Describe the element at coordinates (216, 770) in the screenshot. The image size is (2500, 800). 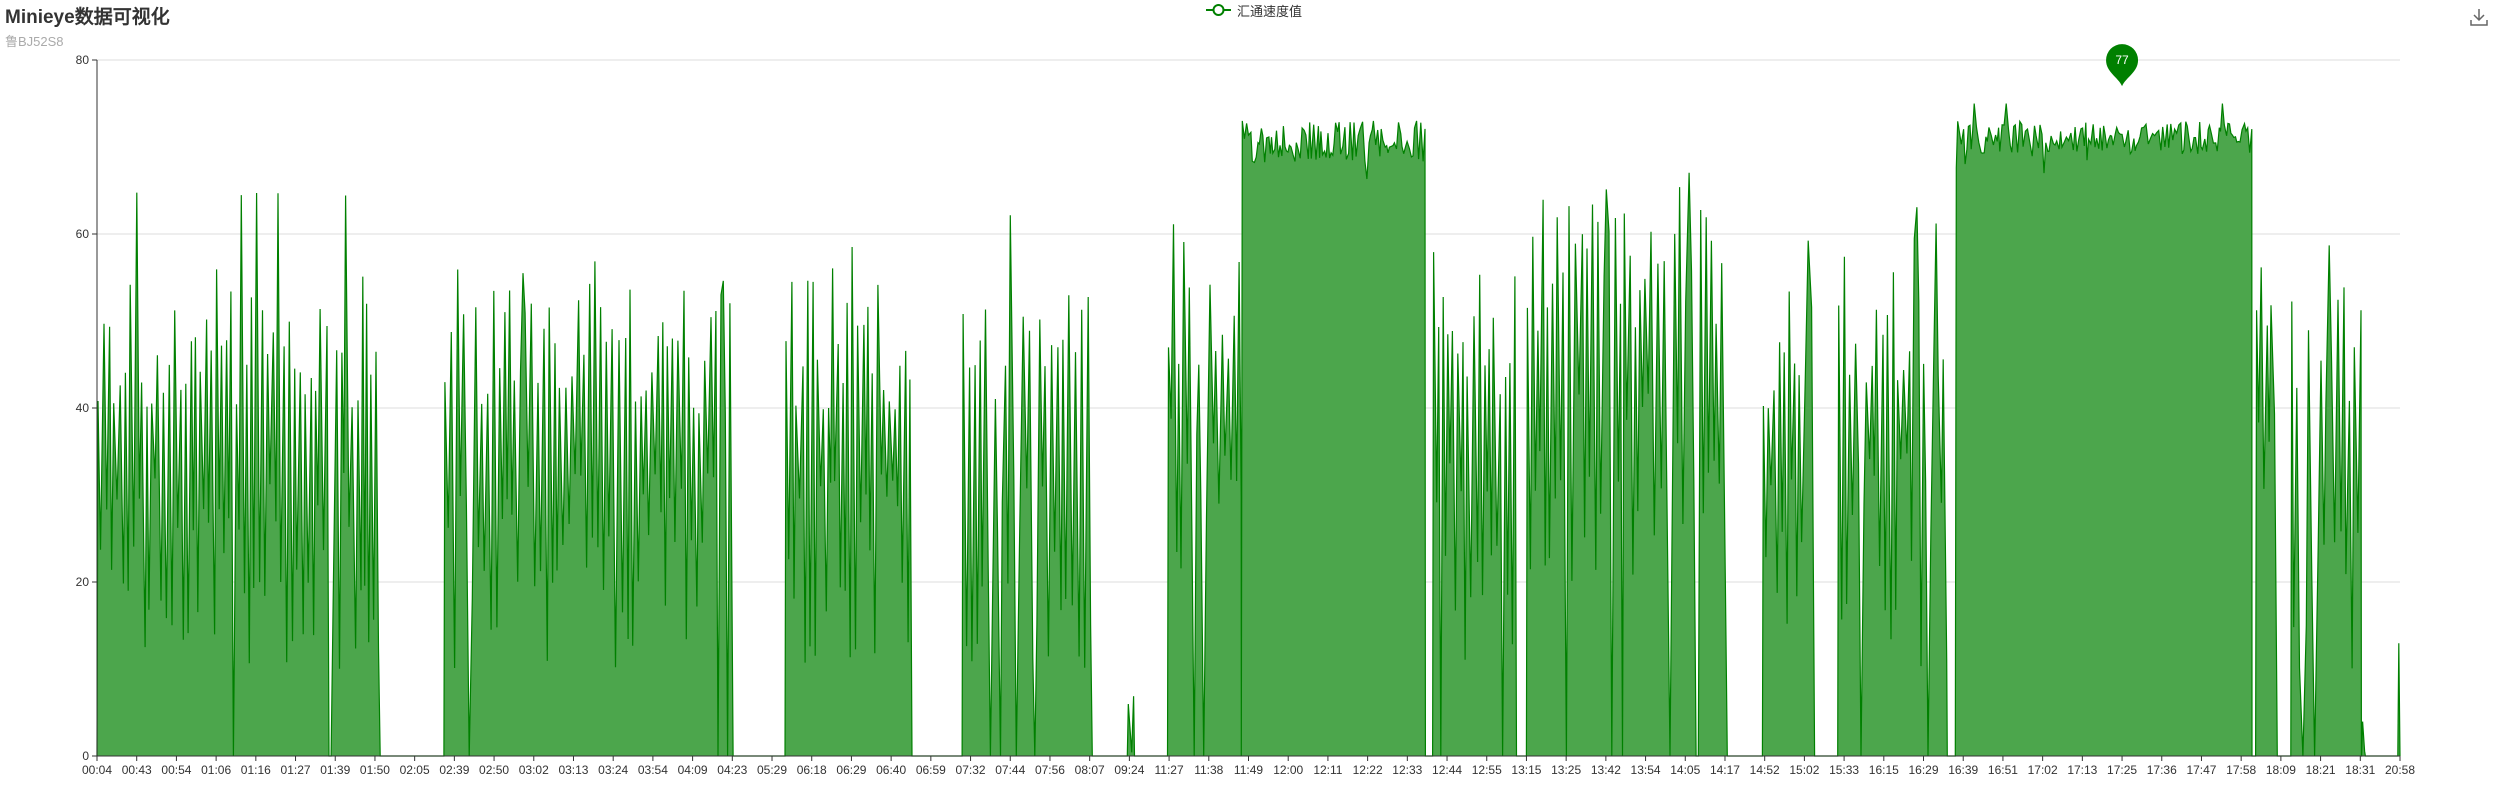
I see `x-tick-label: 01:06` at that location.